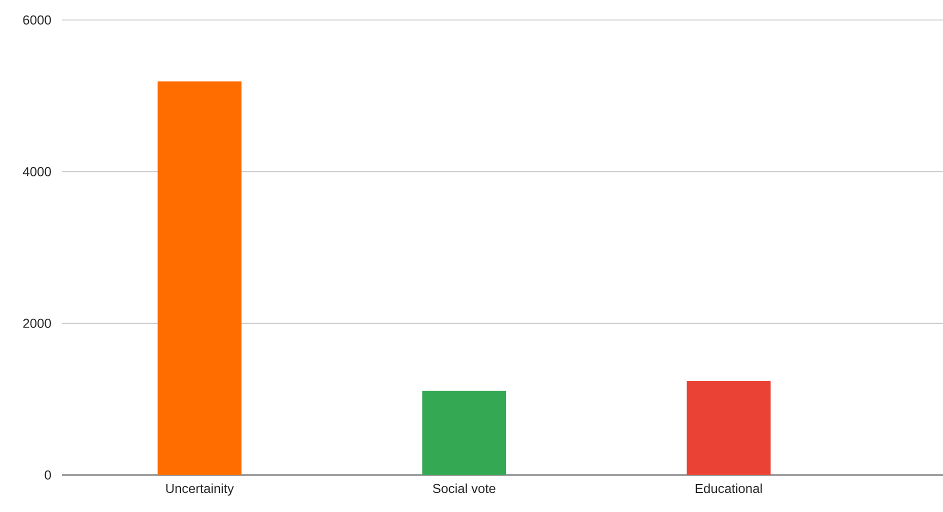 This screenshot has width=943, height=512. Describe the element at coordinates (729, 489) in the screenshot. I see `x-tick-label: Educational` at that location.